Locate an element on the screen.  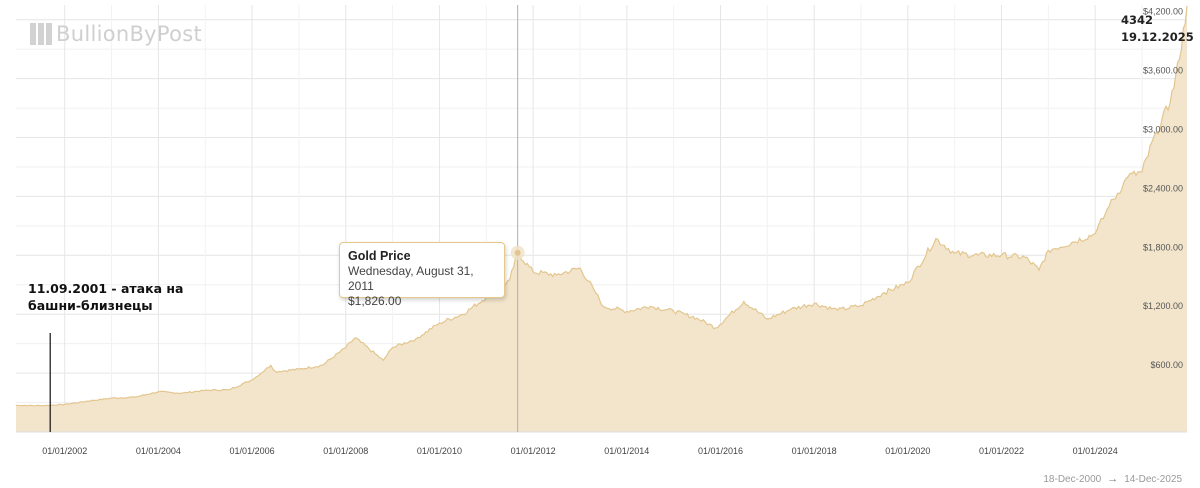
x-tick-label: 01/01/2022 is located at coordinates (1001, 451).